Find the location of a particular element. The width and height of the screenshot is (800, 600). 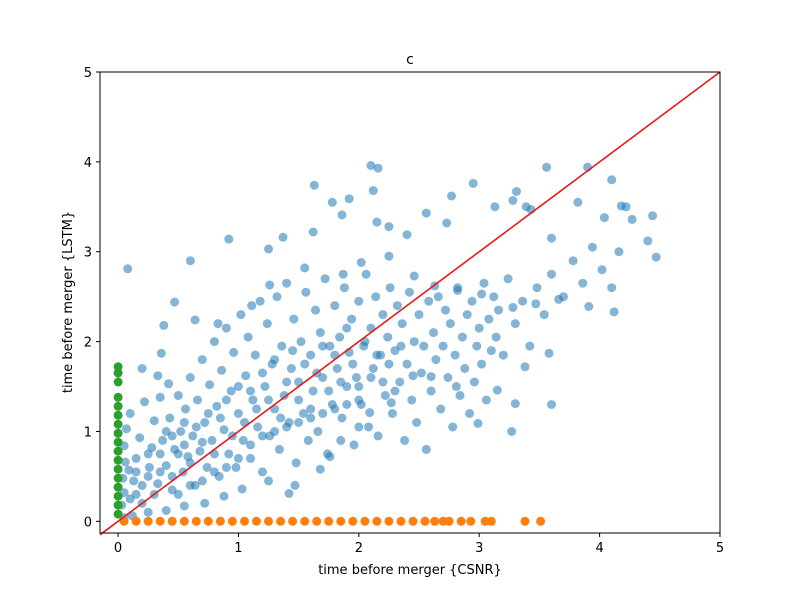

y-tick-label: 1 is located at coordinates (88, 432).